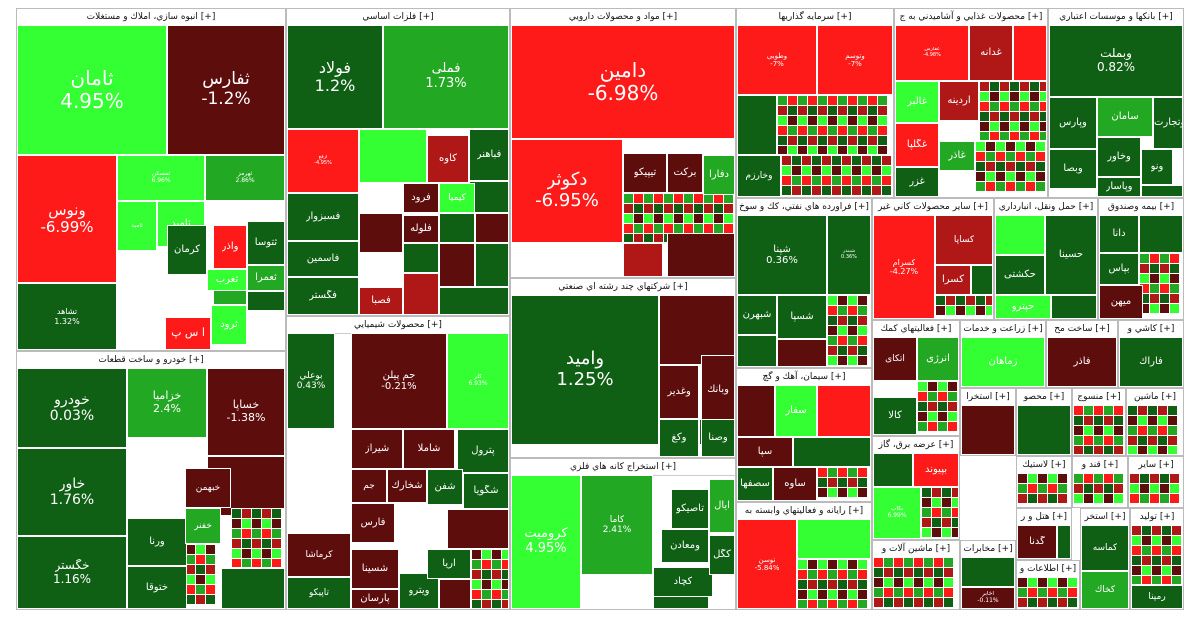  I want to click on stock-tile: غزر, so click(917, 182).